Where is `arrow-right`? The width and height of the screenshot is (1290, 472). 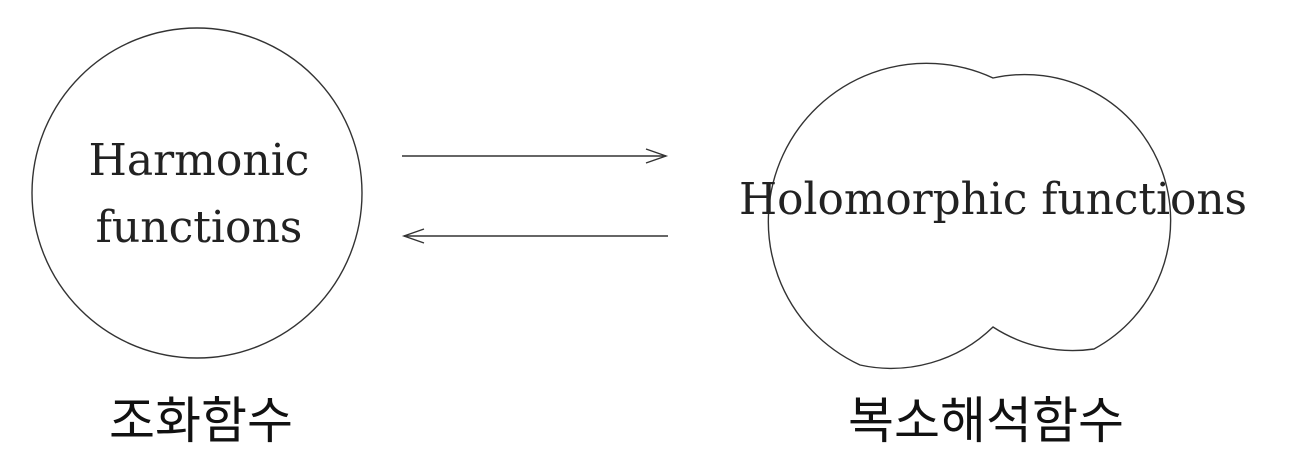 arrow-right is located at coordinates (535, 156).